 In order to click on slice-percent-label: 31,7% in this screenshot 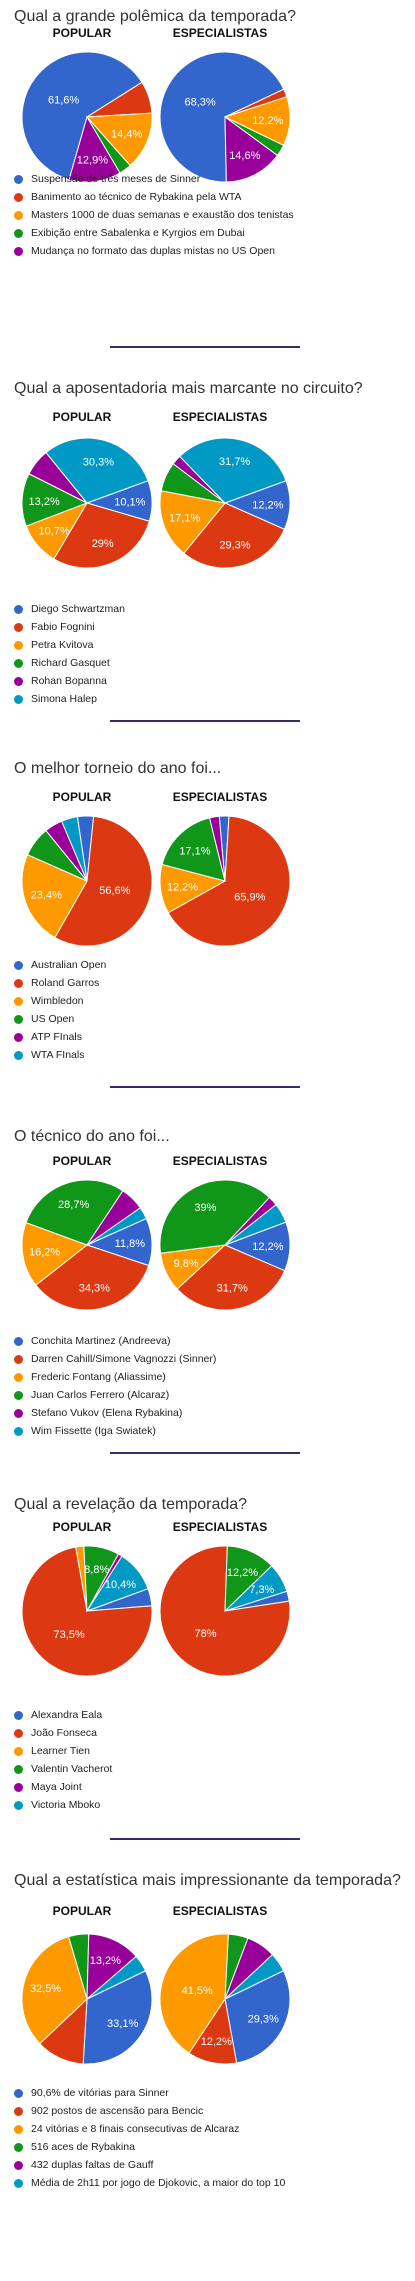, I will do `click(234, 462)`.